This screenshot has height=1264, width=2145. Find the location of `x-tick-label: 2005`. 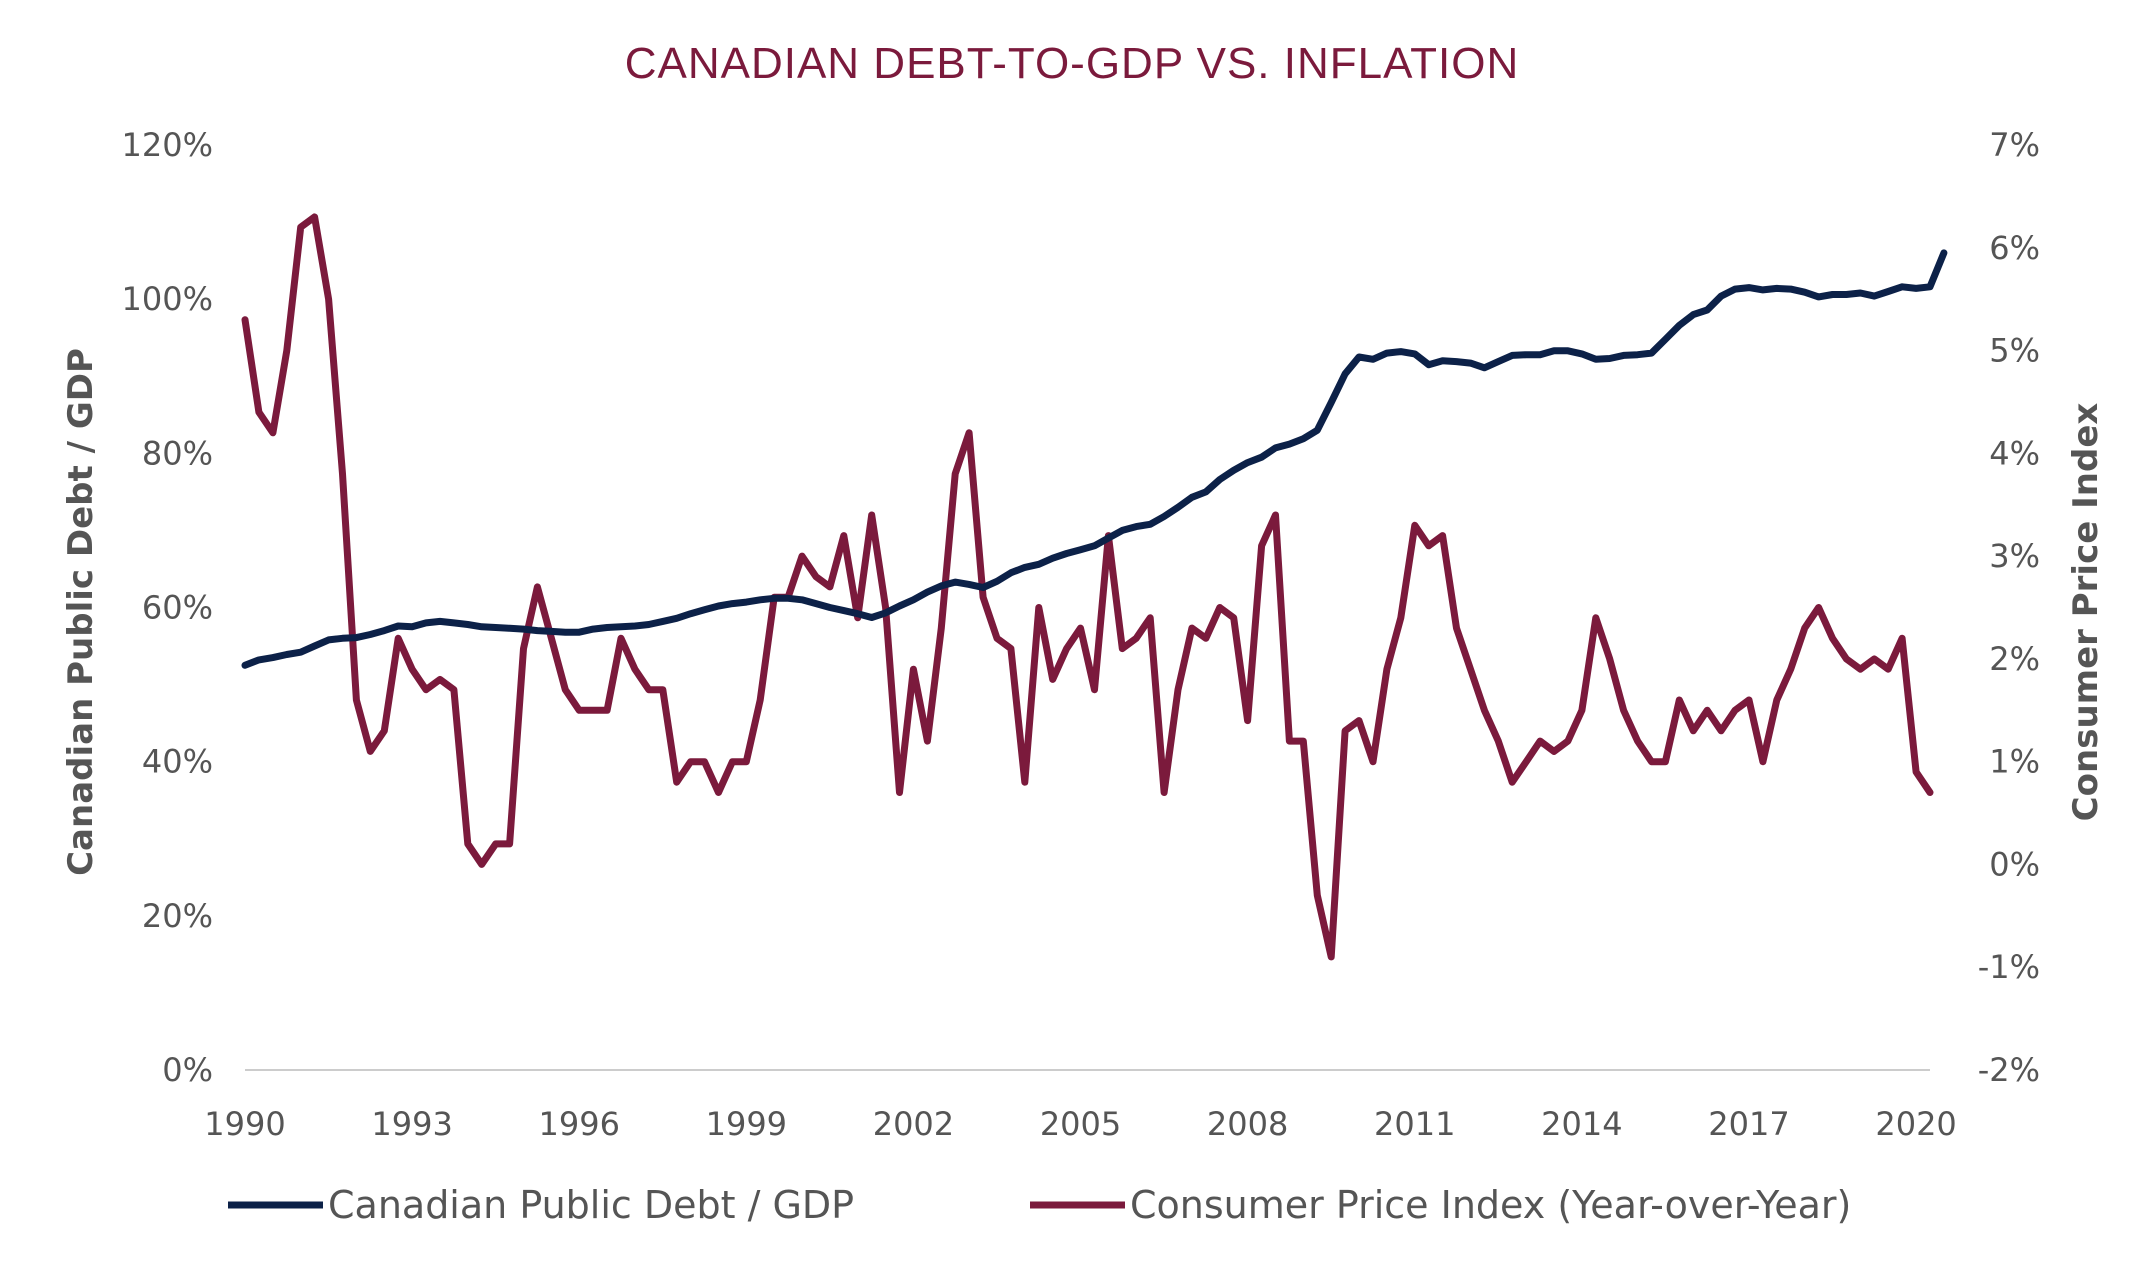

x-tick-label: 2005 is located at coordinates (1080, 1124).